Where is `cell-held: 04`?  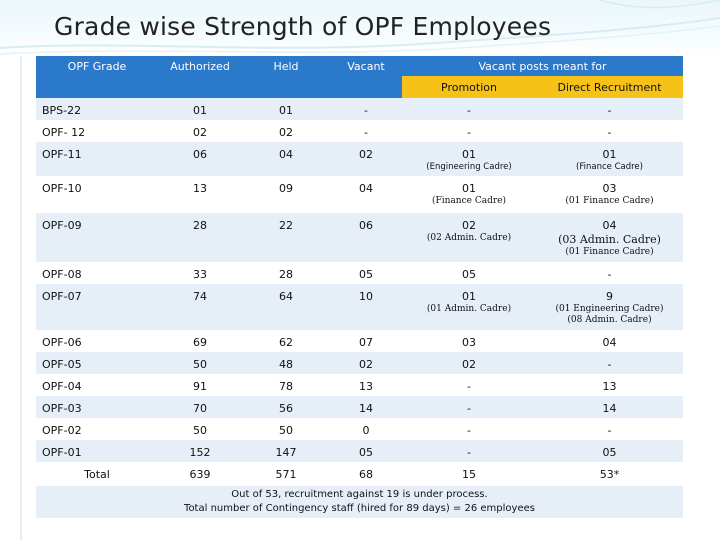
cell-held: 04 is located at coordinates (286, 159).